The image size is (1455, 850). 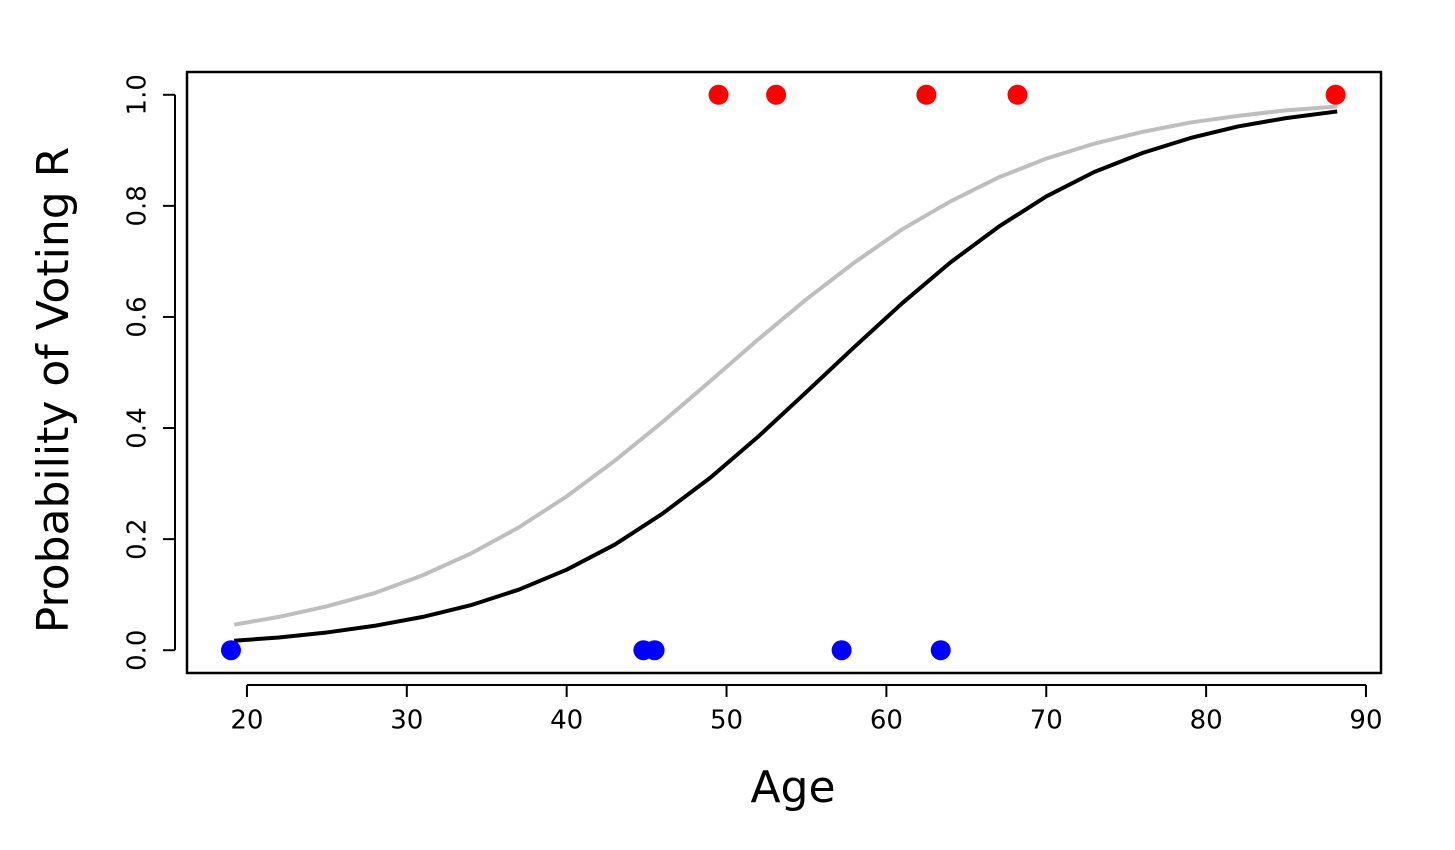 I want to click on x-tick-label: 40, so click(x=566, y=721).